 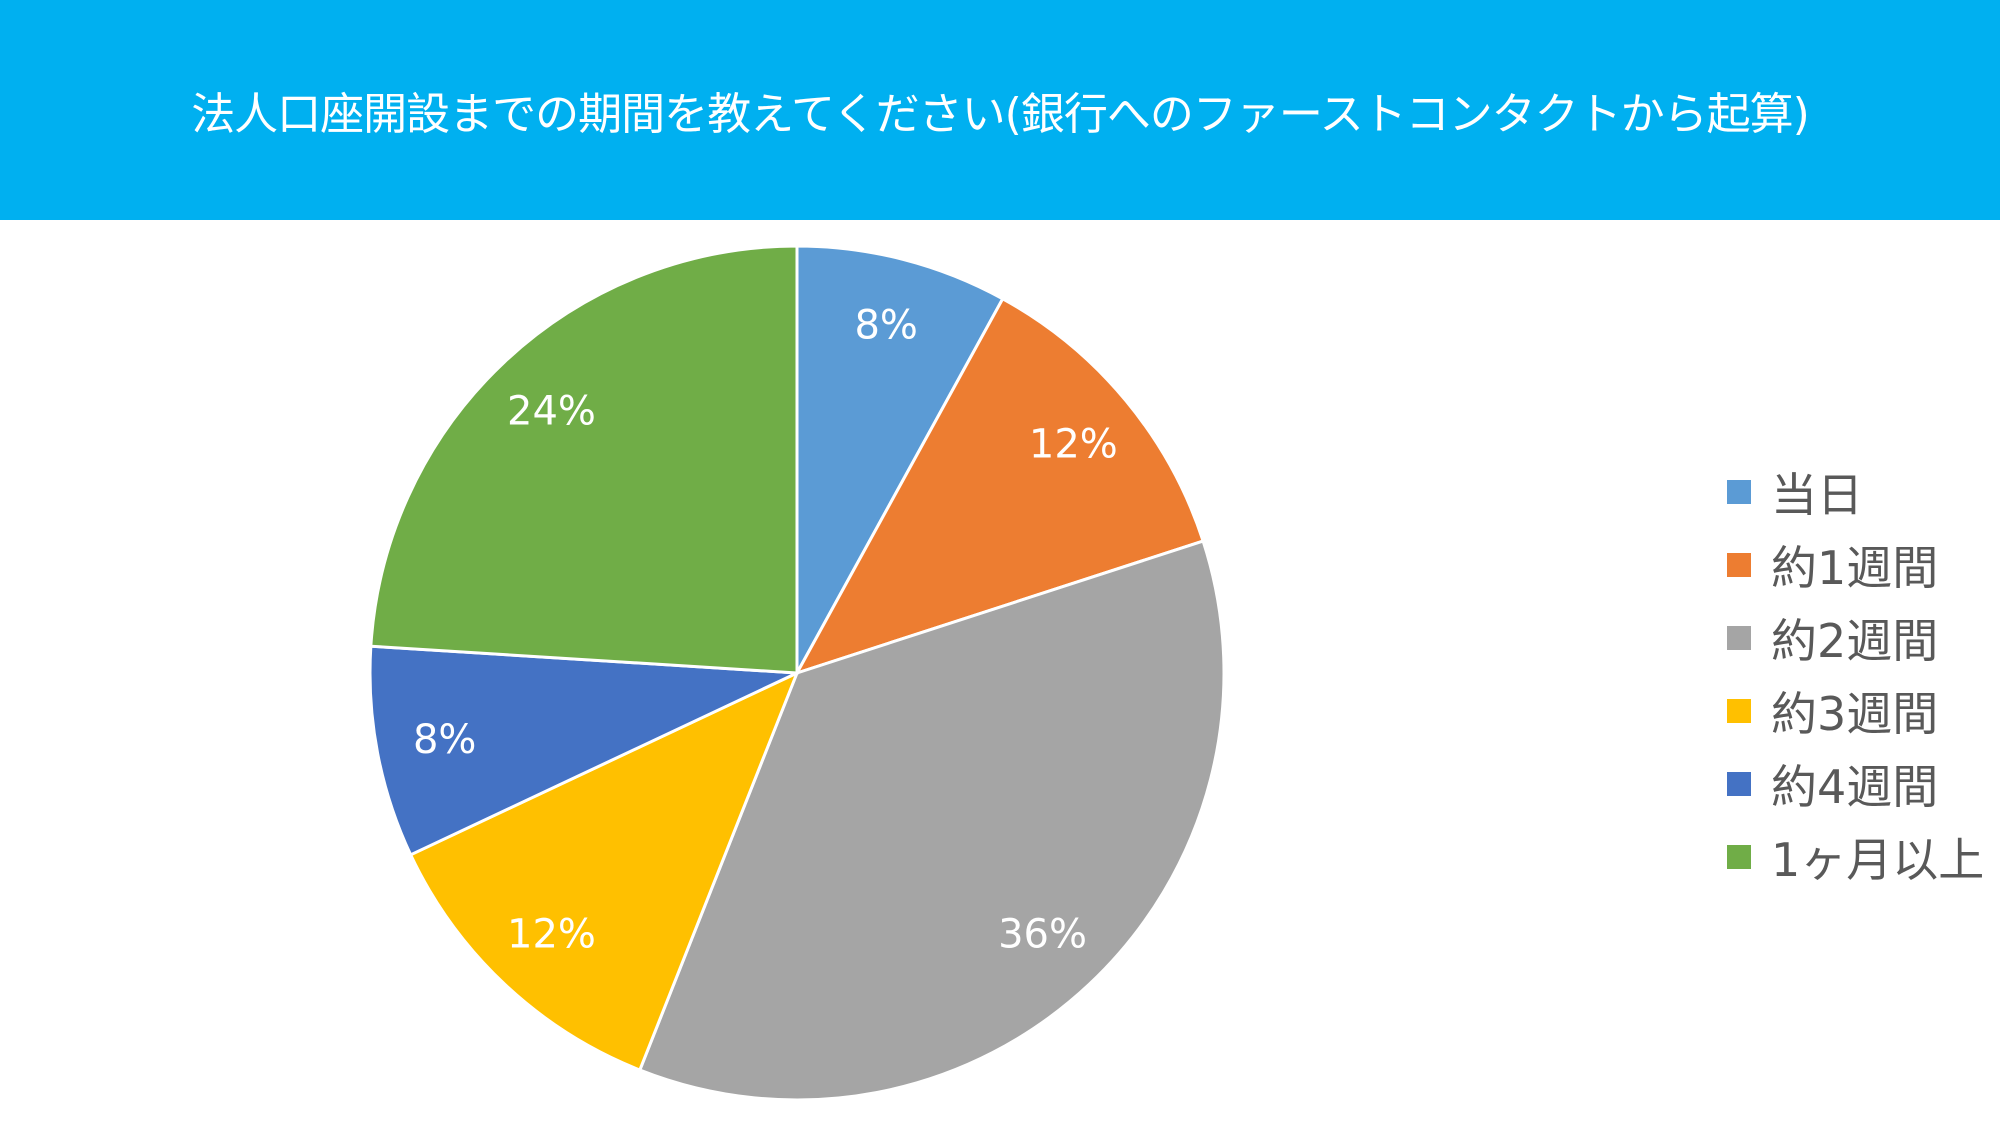 I want to click on legend-label: 約4週間, so click(x=1855, y=786).